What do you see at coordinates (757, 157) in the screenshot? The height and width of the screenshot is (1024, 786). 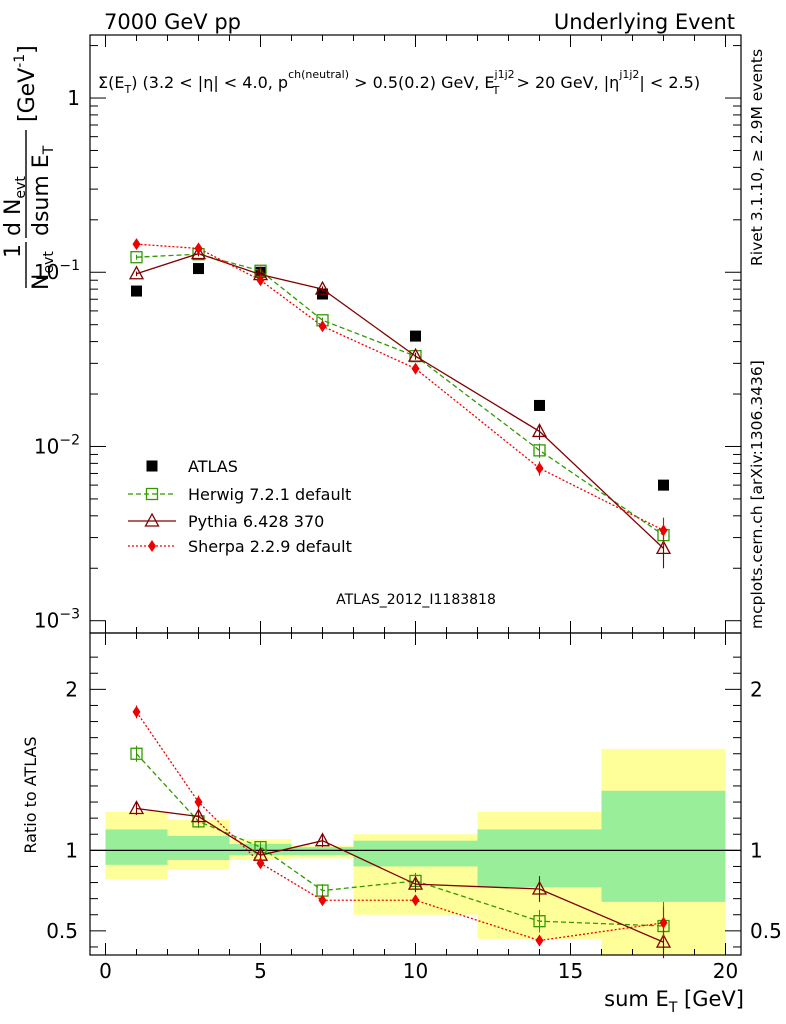 I see `rivet-label: Rivet 3.1.10, ≥ 2.9M events` at bounding box center [757, 157].